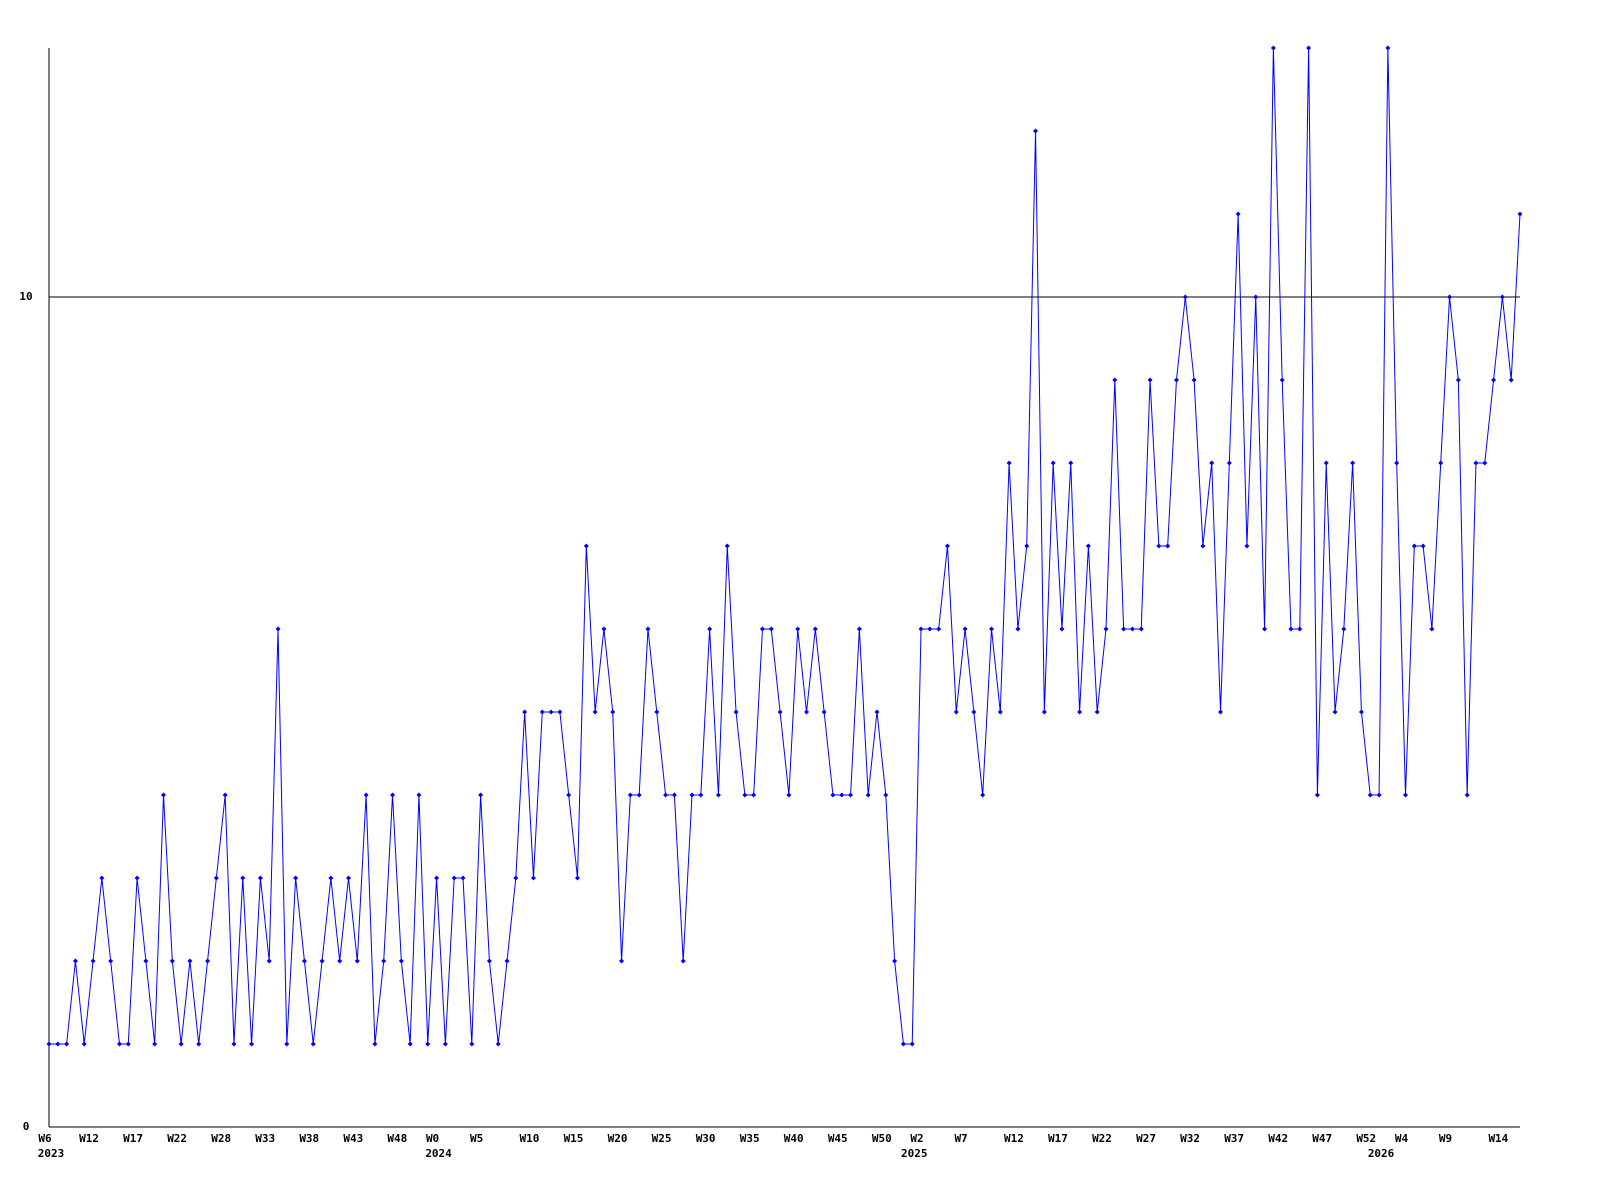 This screenshot has height=1200, width=1600. What do you see at coordinates (1234, 1138) in the screenshot?
I see `x-tick-label: W37` at bounding box center [1234, 1138].